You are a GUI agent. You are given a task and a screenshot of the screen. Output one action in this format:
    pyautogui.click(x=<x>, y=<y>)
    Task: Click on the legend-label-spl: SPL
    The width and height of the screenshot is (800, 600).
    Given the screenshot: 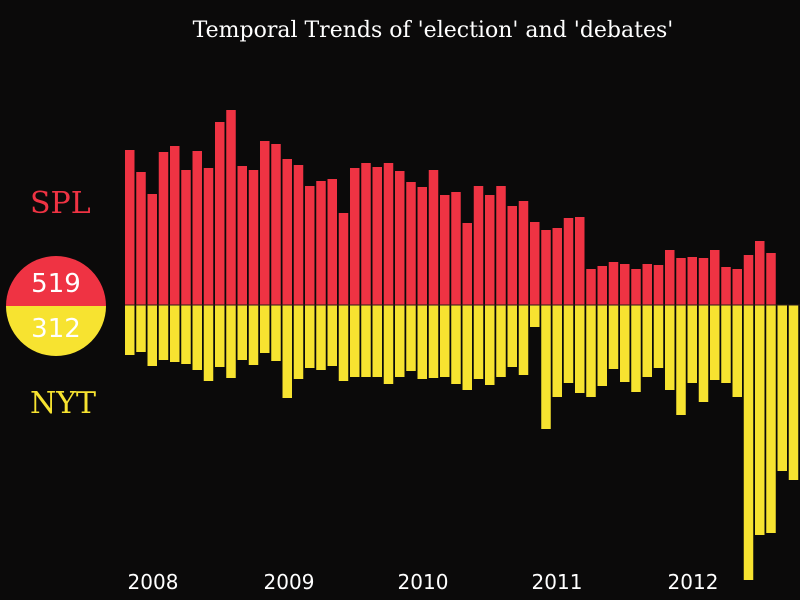 What is the action you would take?
    pyautogui.click(x=60, y=203)
    